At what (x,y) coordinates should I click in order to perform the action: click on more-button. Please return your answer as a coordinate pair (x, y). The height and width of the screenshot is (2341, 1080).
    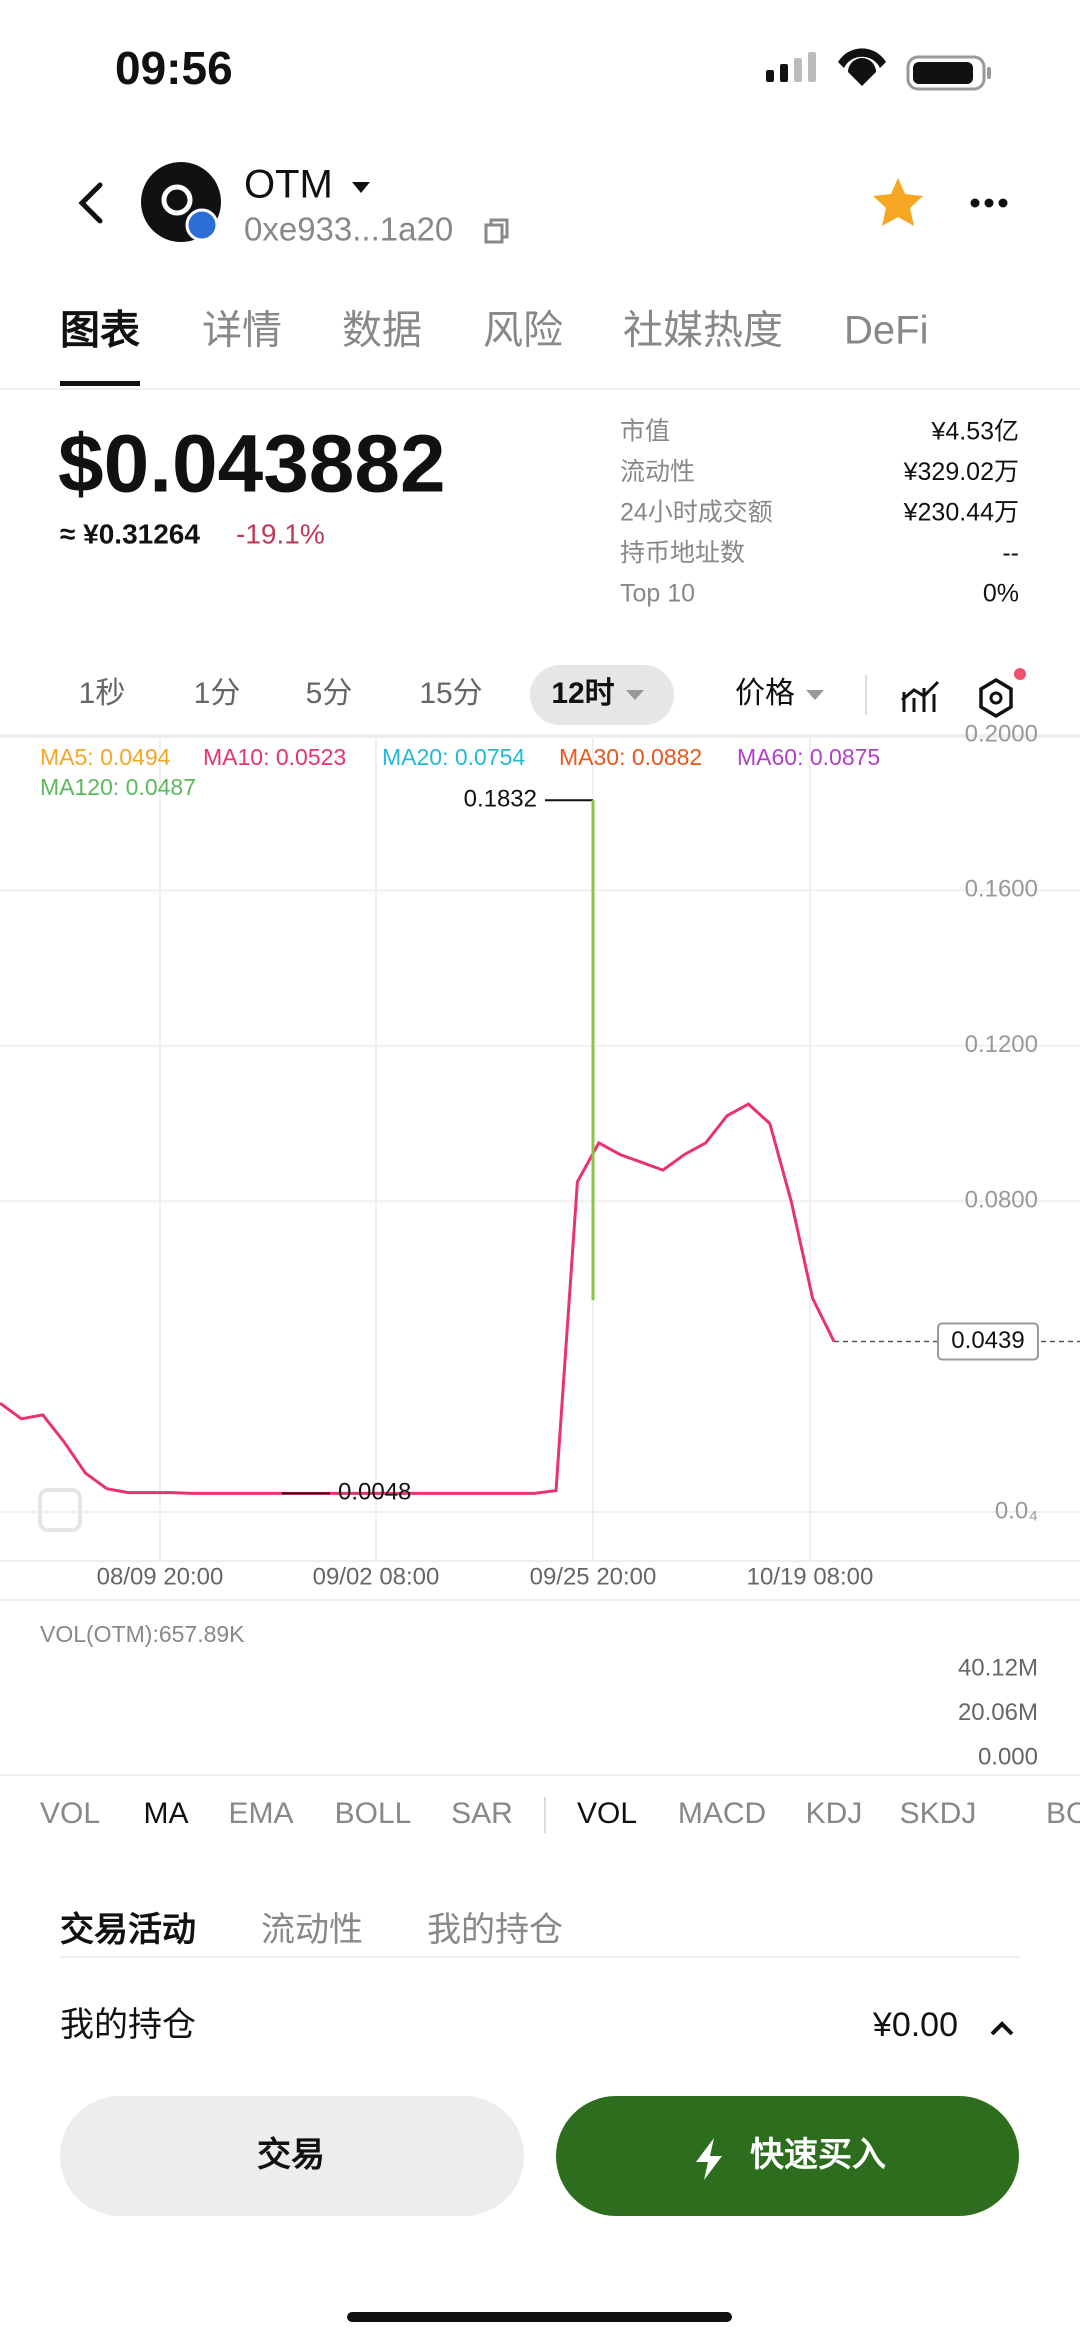
    Looking at the image, I should click on (989, 203).